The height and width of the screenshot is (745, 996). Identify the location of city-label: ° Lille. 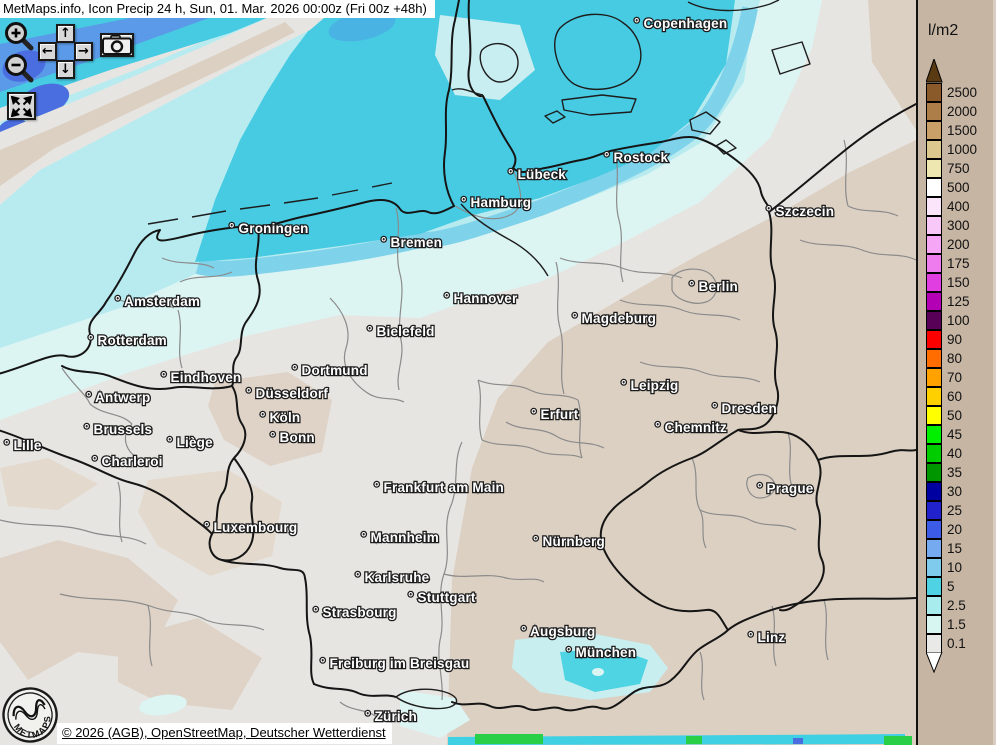
(23, 445).